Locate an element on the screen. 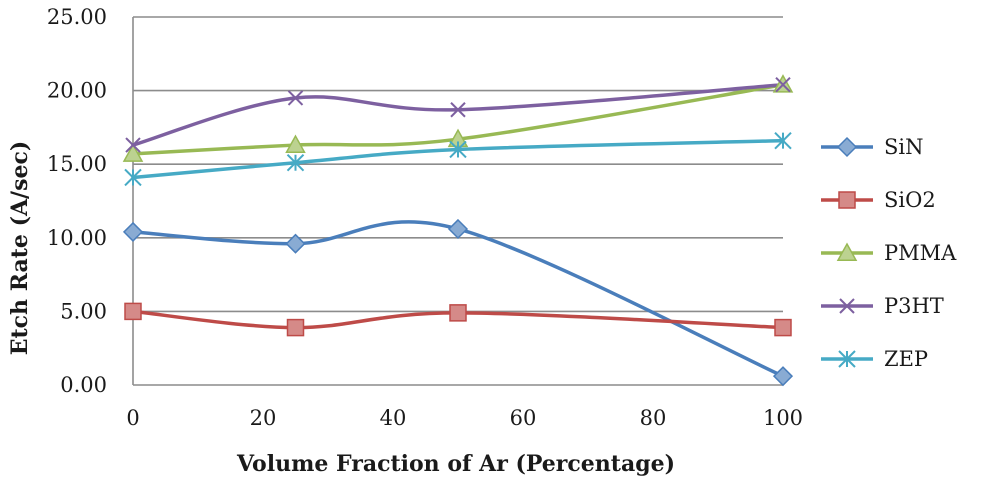 The width and height of the screenshot is (987, 478). legend-marker-zep is located at coordinates (847, 359).